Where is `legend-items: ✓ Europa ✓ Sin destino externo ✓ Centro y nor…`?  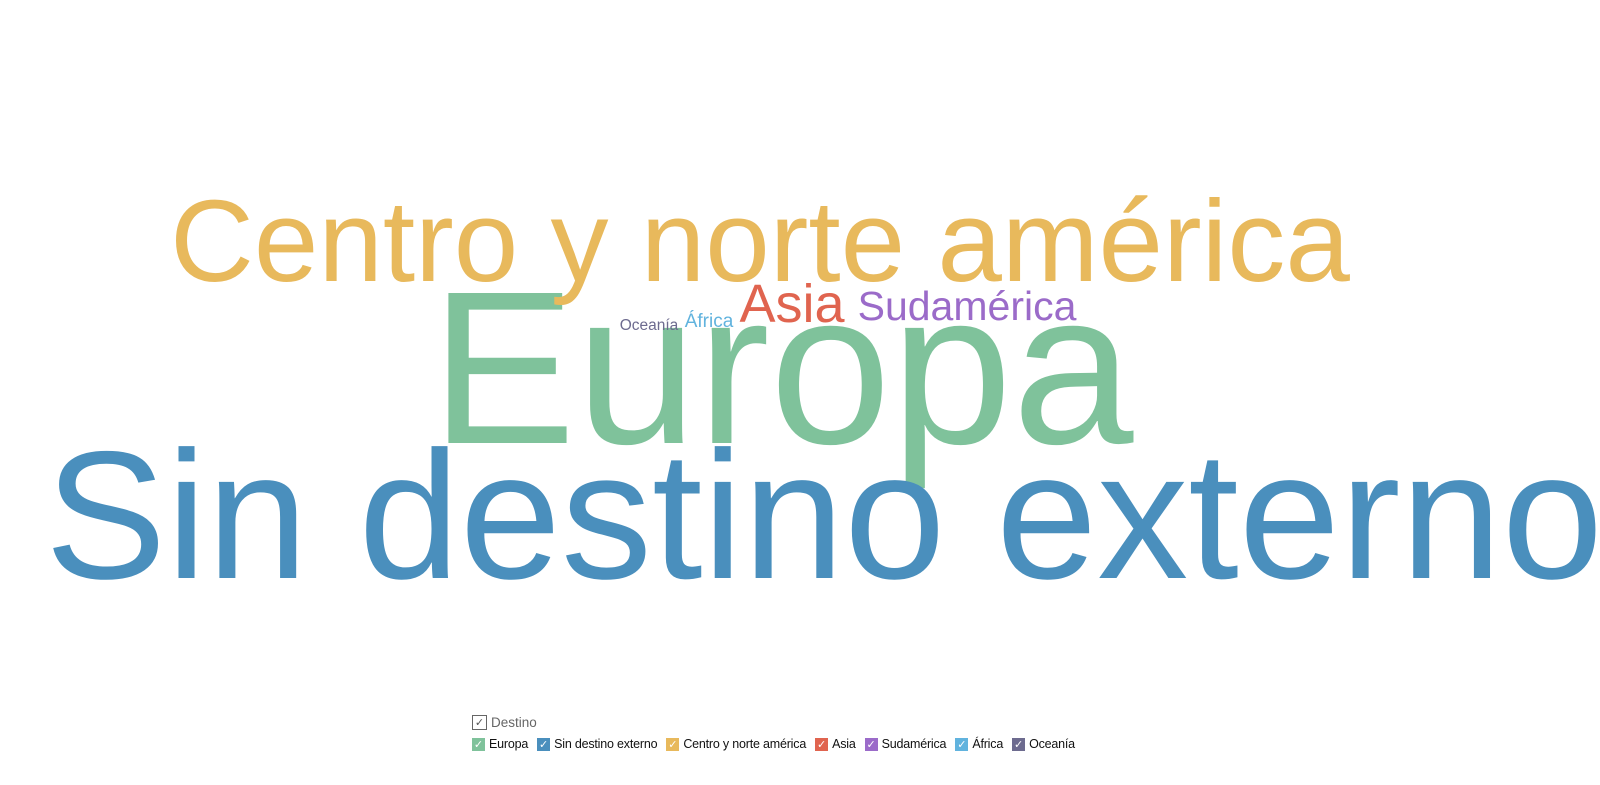 legend-items: ✓ Europa ✓ Sin destino externo ✓ Centro y nor… is located at coordinates (778, 744).